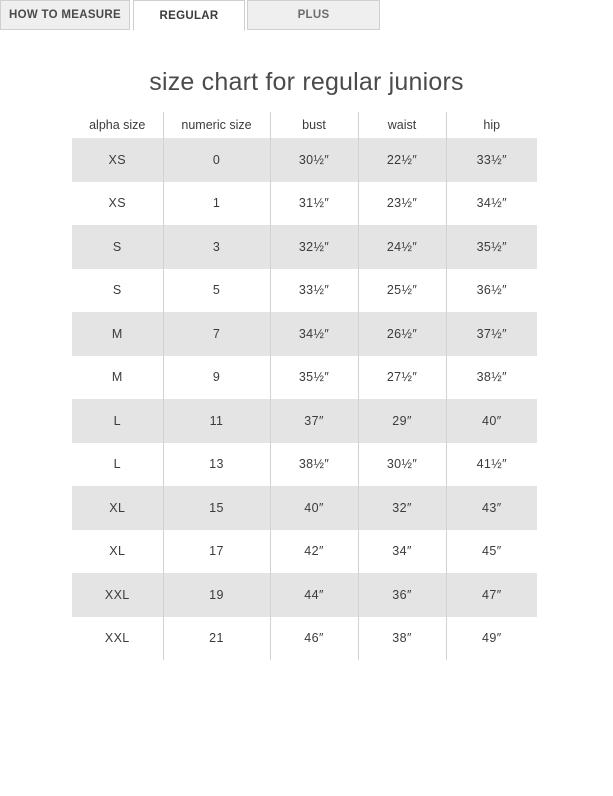 The image size is (613, 796). Describe the element at coordinates (401, 334) in the screenshot. I see `cell-waist: 26½″` at that location.